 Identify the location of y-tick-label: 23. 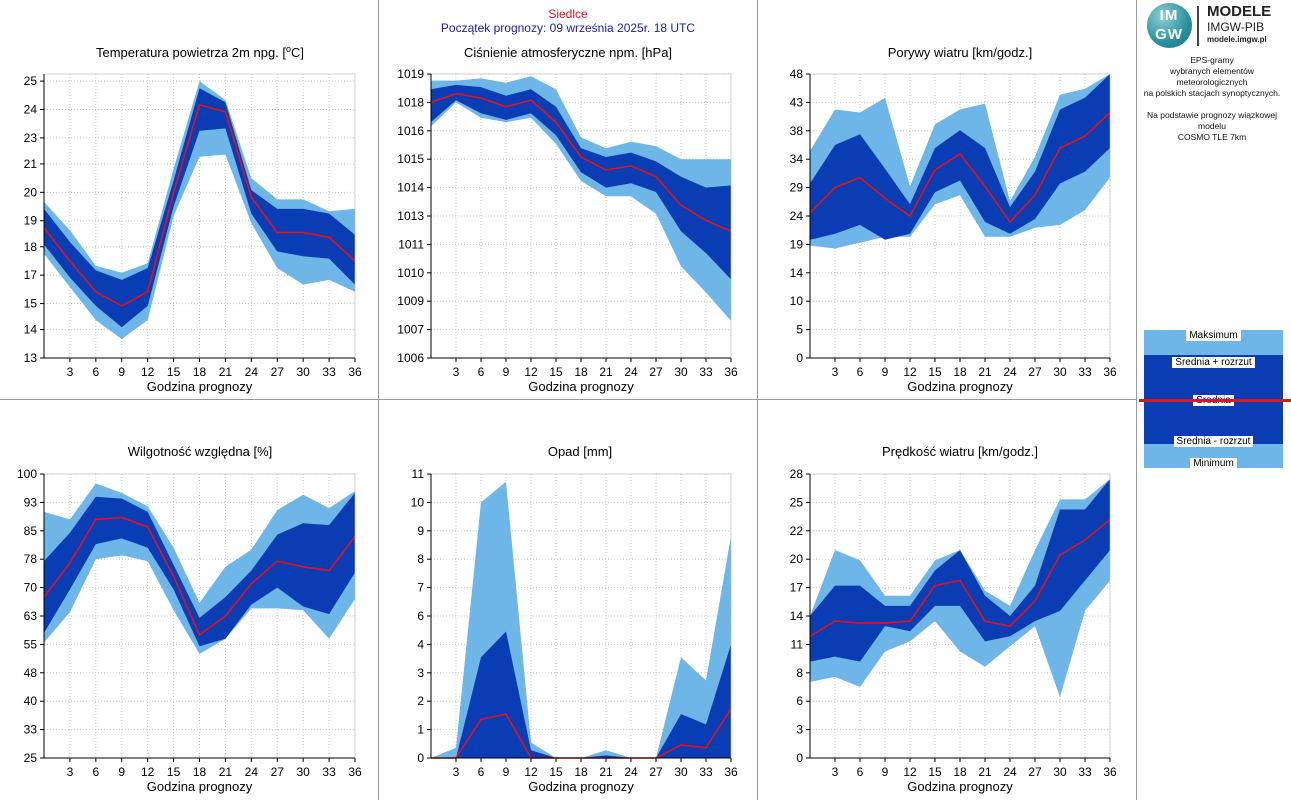
(31, 138).